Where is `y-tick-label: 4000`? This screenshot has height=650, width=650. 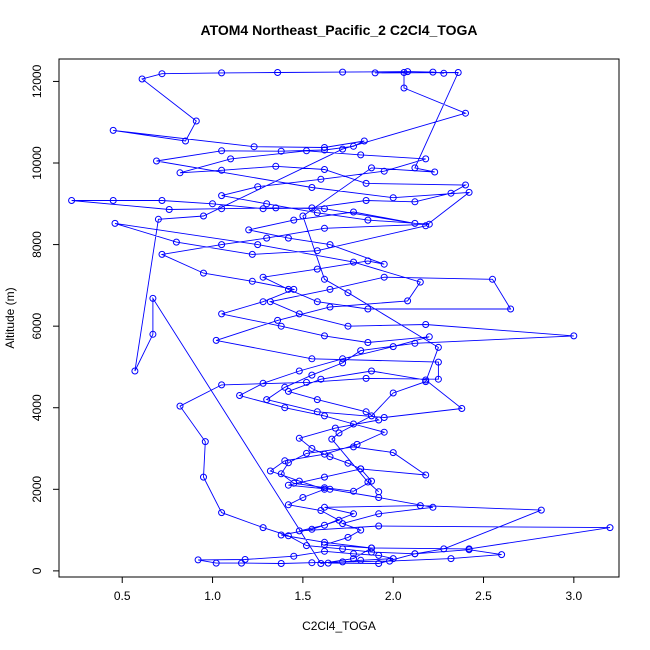
y-tick-label: 4000 is located at coordinates (37, 407).